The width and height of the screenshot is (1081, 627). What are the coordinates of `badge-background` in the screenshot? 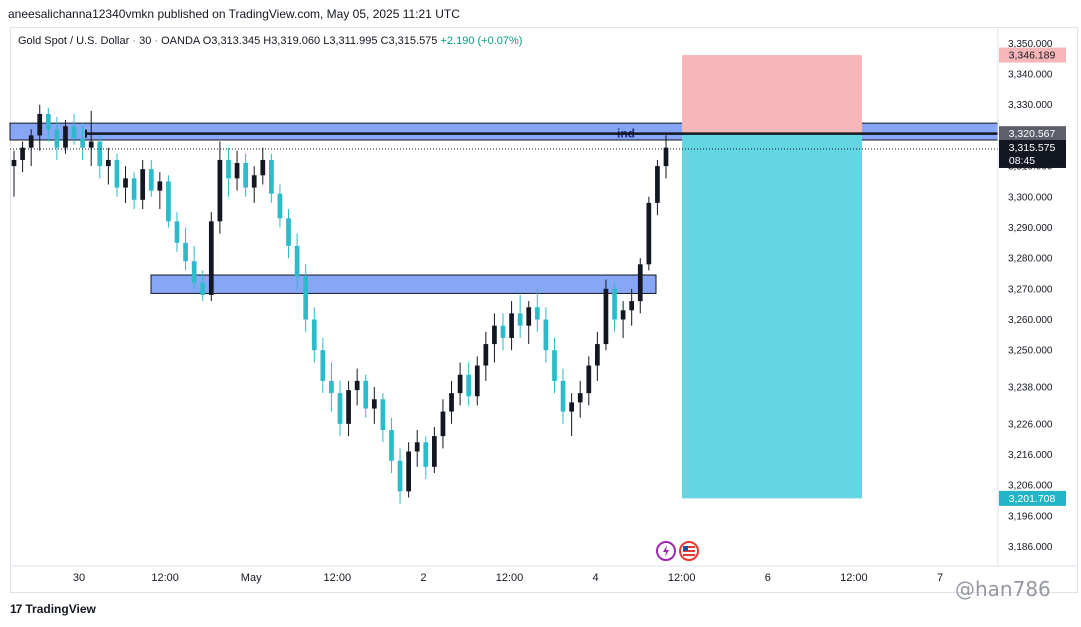 It's located at (1032, 498).